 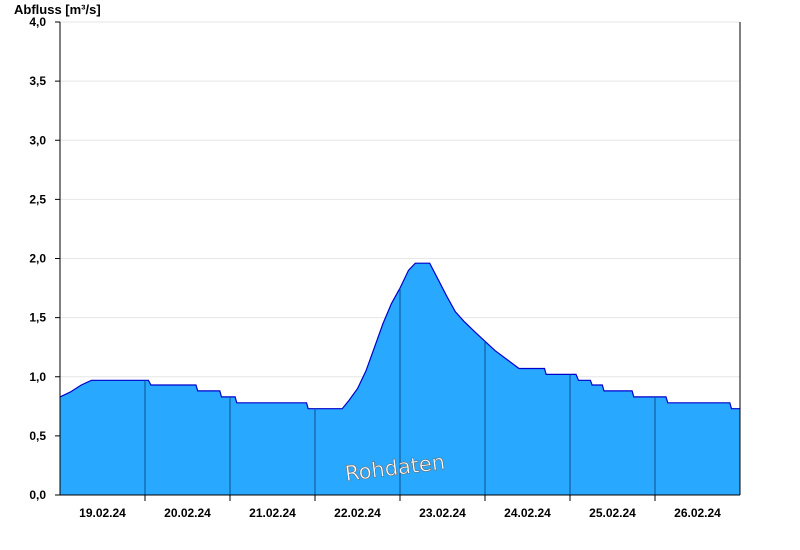 I want to click on x-tick-label: 26.02.24, so click(x=697, y=513).